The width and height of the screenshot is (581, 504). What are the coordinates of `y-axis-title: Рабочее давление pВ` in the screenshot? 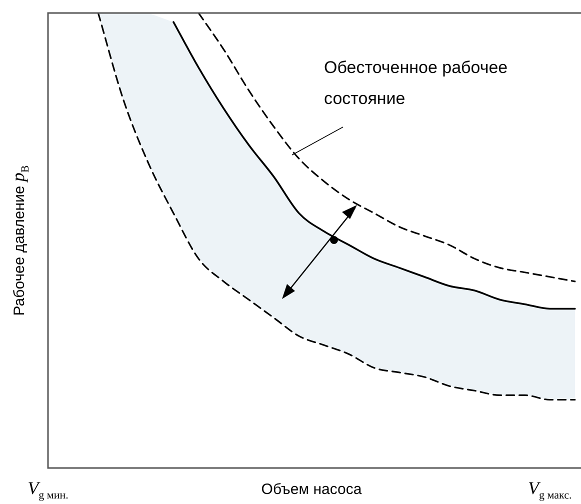 It's located at (20, 240).